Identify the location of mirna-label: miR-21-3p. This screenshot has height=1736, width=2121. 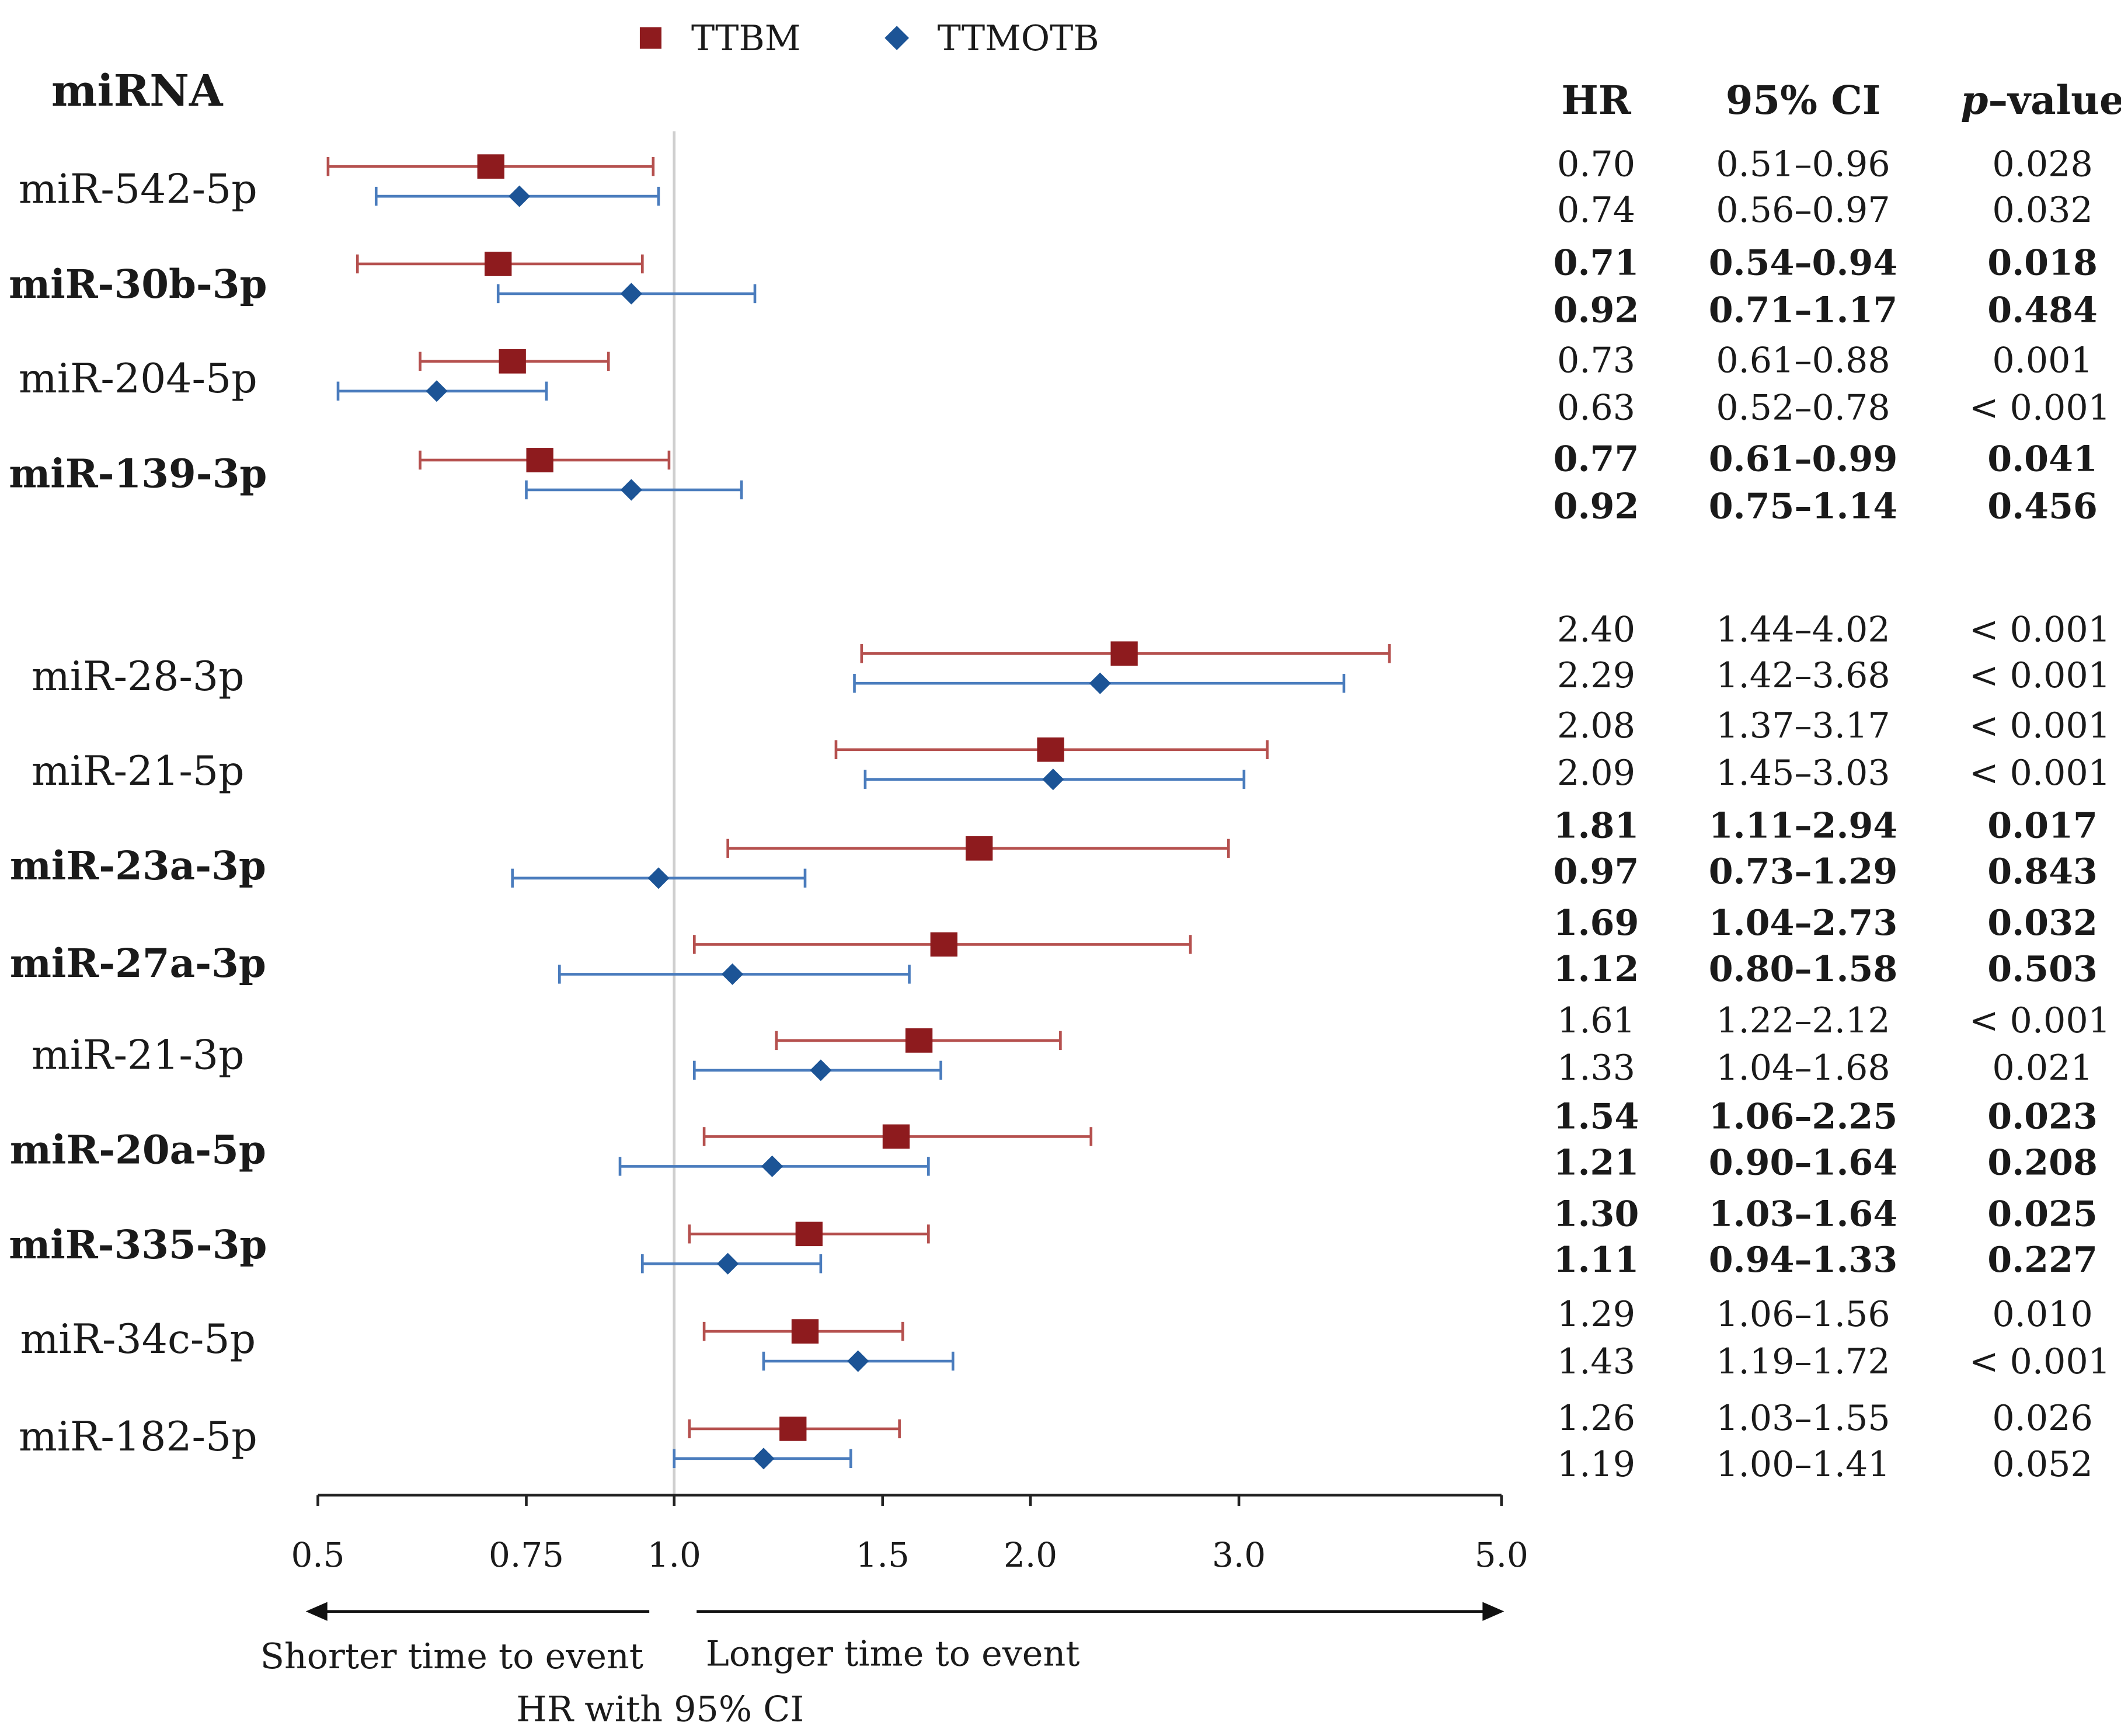
(138, 1055).